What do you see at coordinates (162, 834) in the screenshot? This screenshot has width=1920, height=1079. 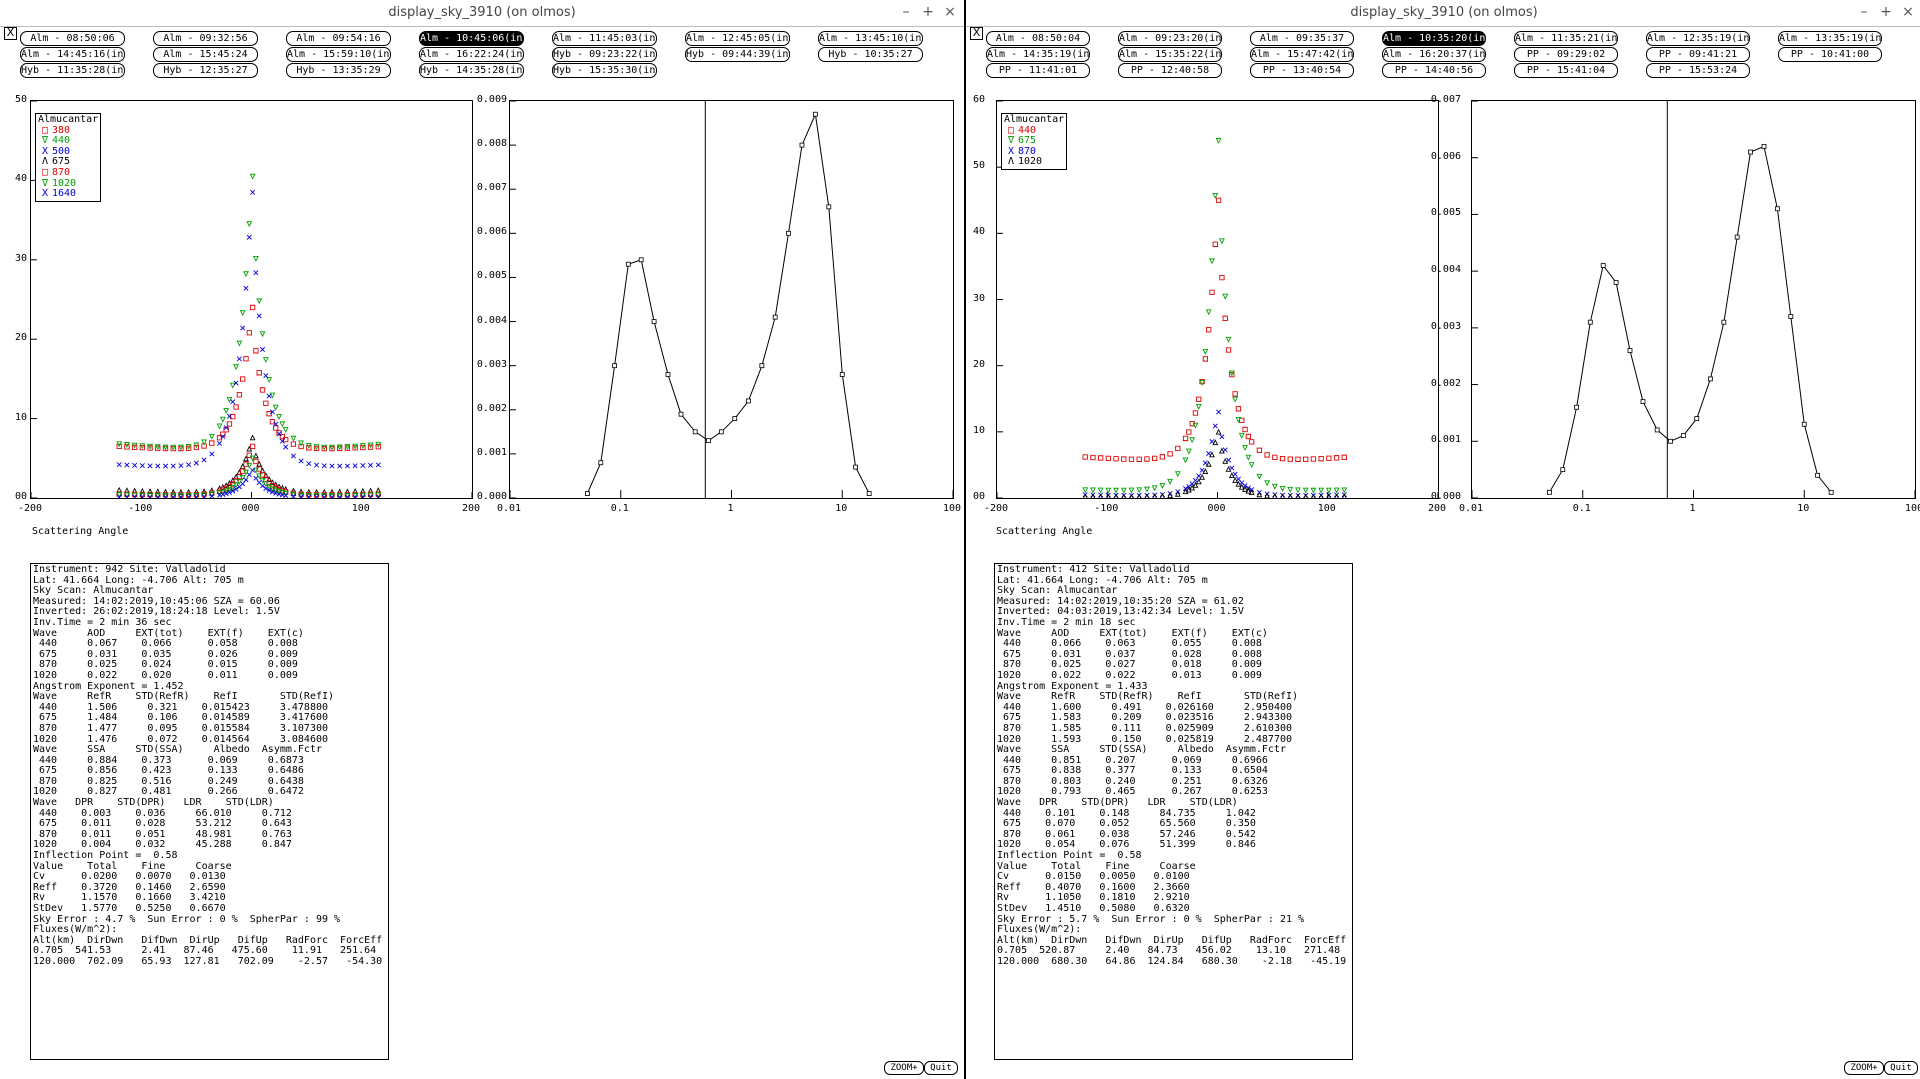 I see `info-line: 870 0.011 0.051 48.981 0.763` at bounding box center [162, 834].